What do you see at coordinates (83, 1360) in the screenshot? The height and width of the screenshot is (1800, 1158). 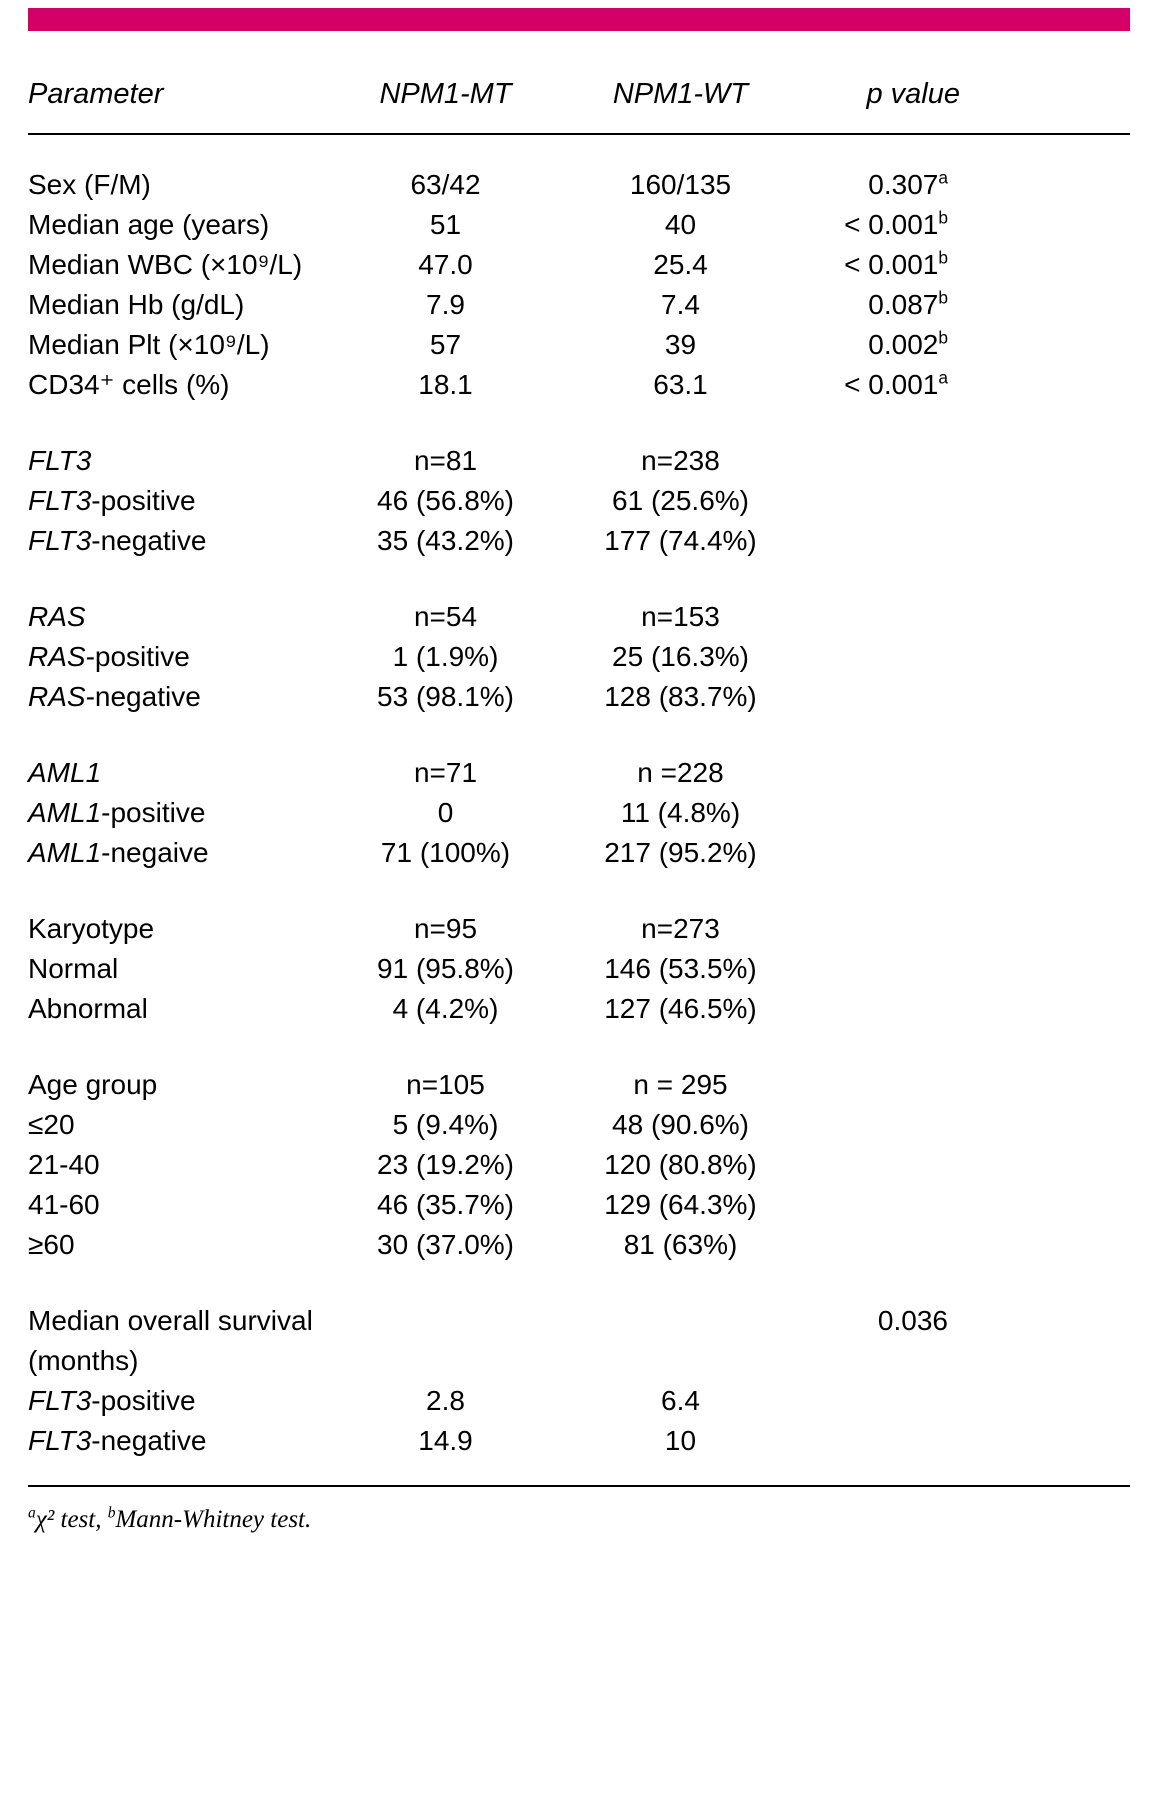 I see `parameter-label: (months)` at bounding box center [83, 1360].